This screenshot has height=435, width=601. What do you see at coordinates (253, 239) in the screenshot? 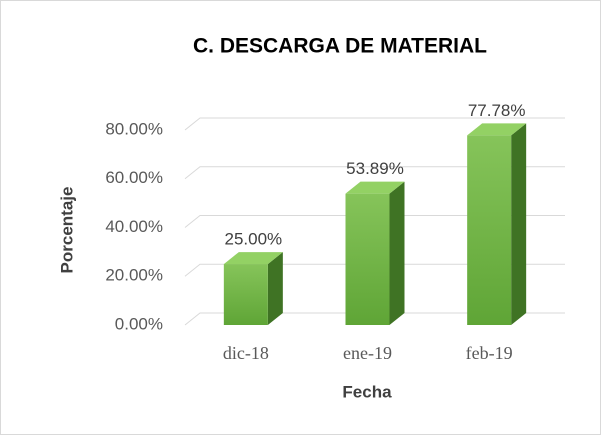
I see `value-label: 25.00%` at bounding box center [253, 239].